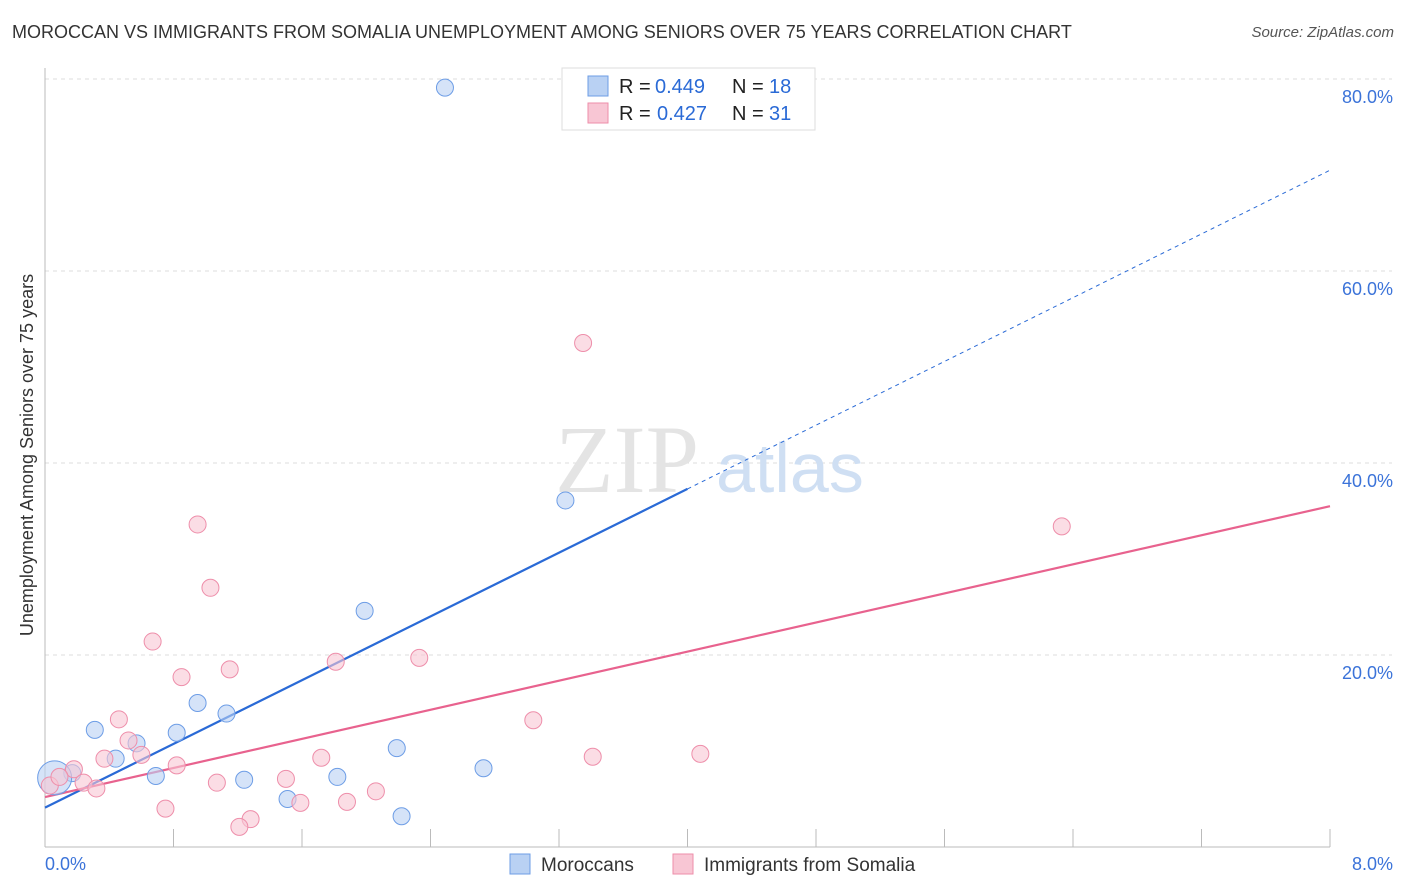 Image resolution: width=1406 pixels, height=892 pixels. I want to click on legend-swatch-somalia, so click(598, 113).